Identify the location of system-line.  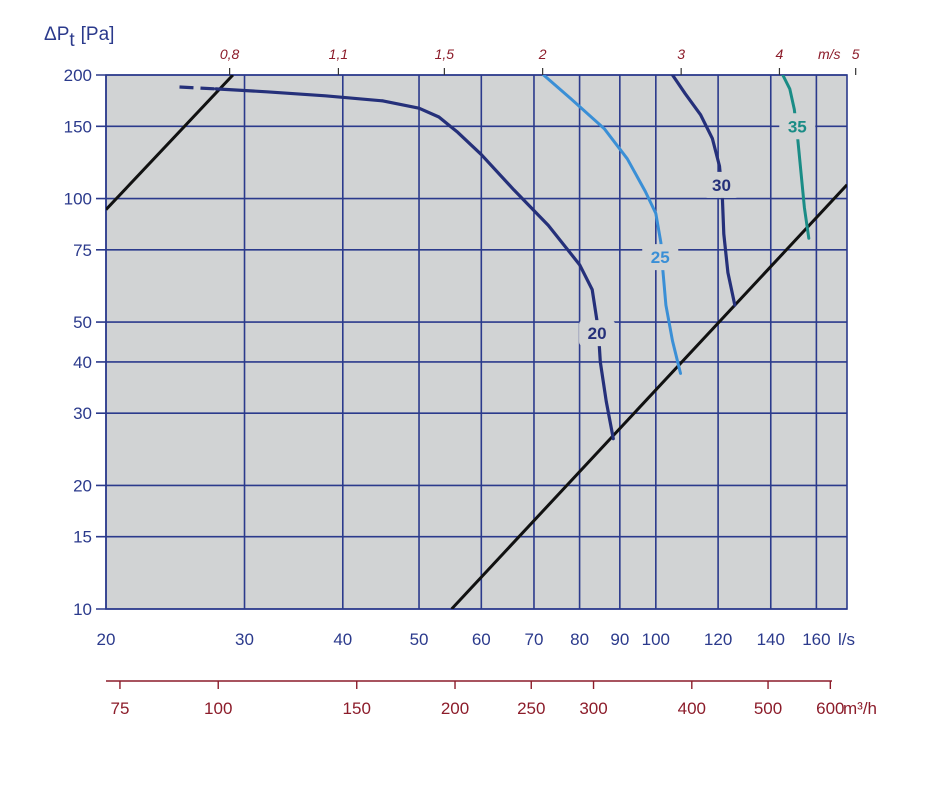
(170, 143).